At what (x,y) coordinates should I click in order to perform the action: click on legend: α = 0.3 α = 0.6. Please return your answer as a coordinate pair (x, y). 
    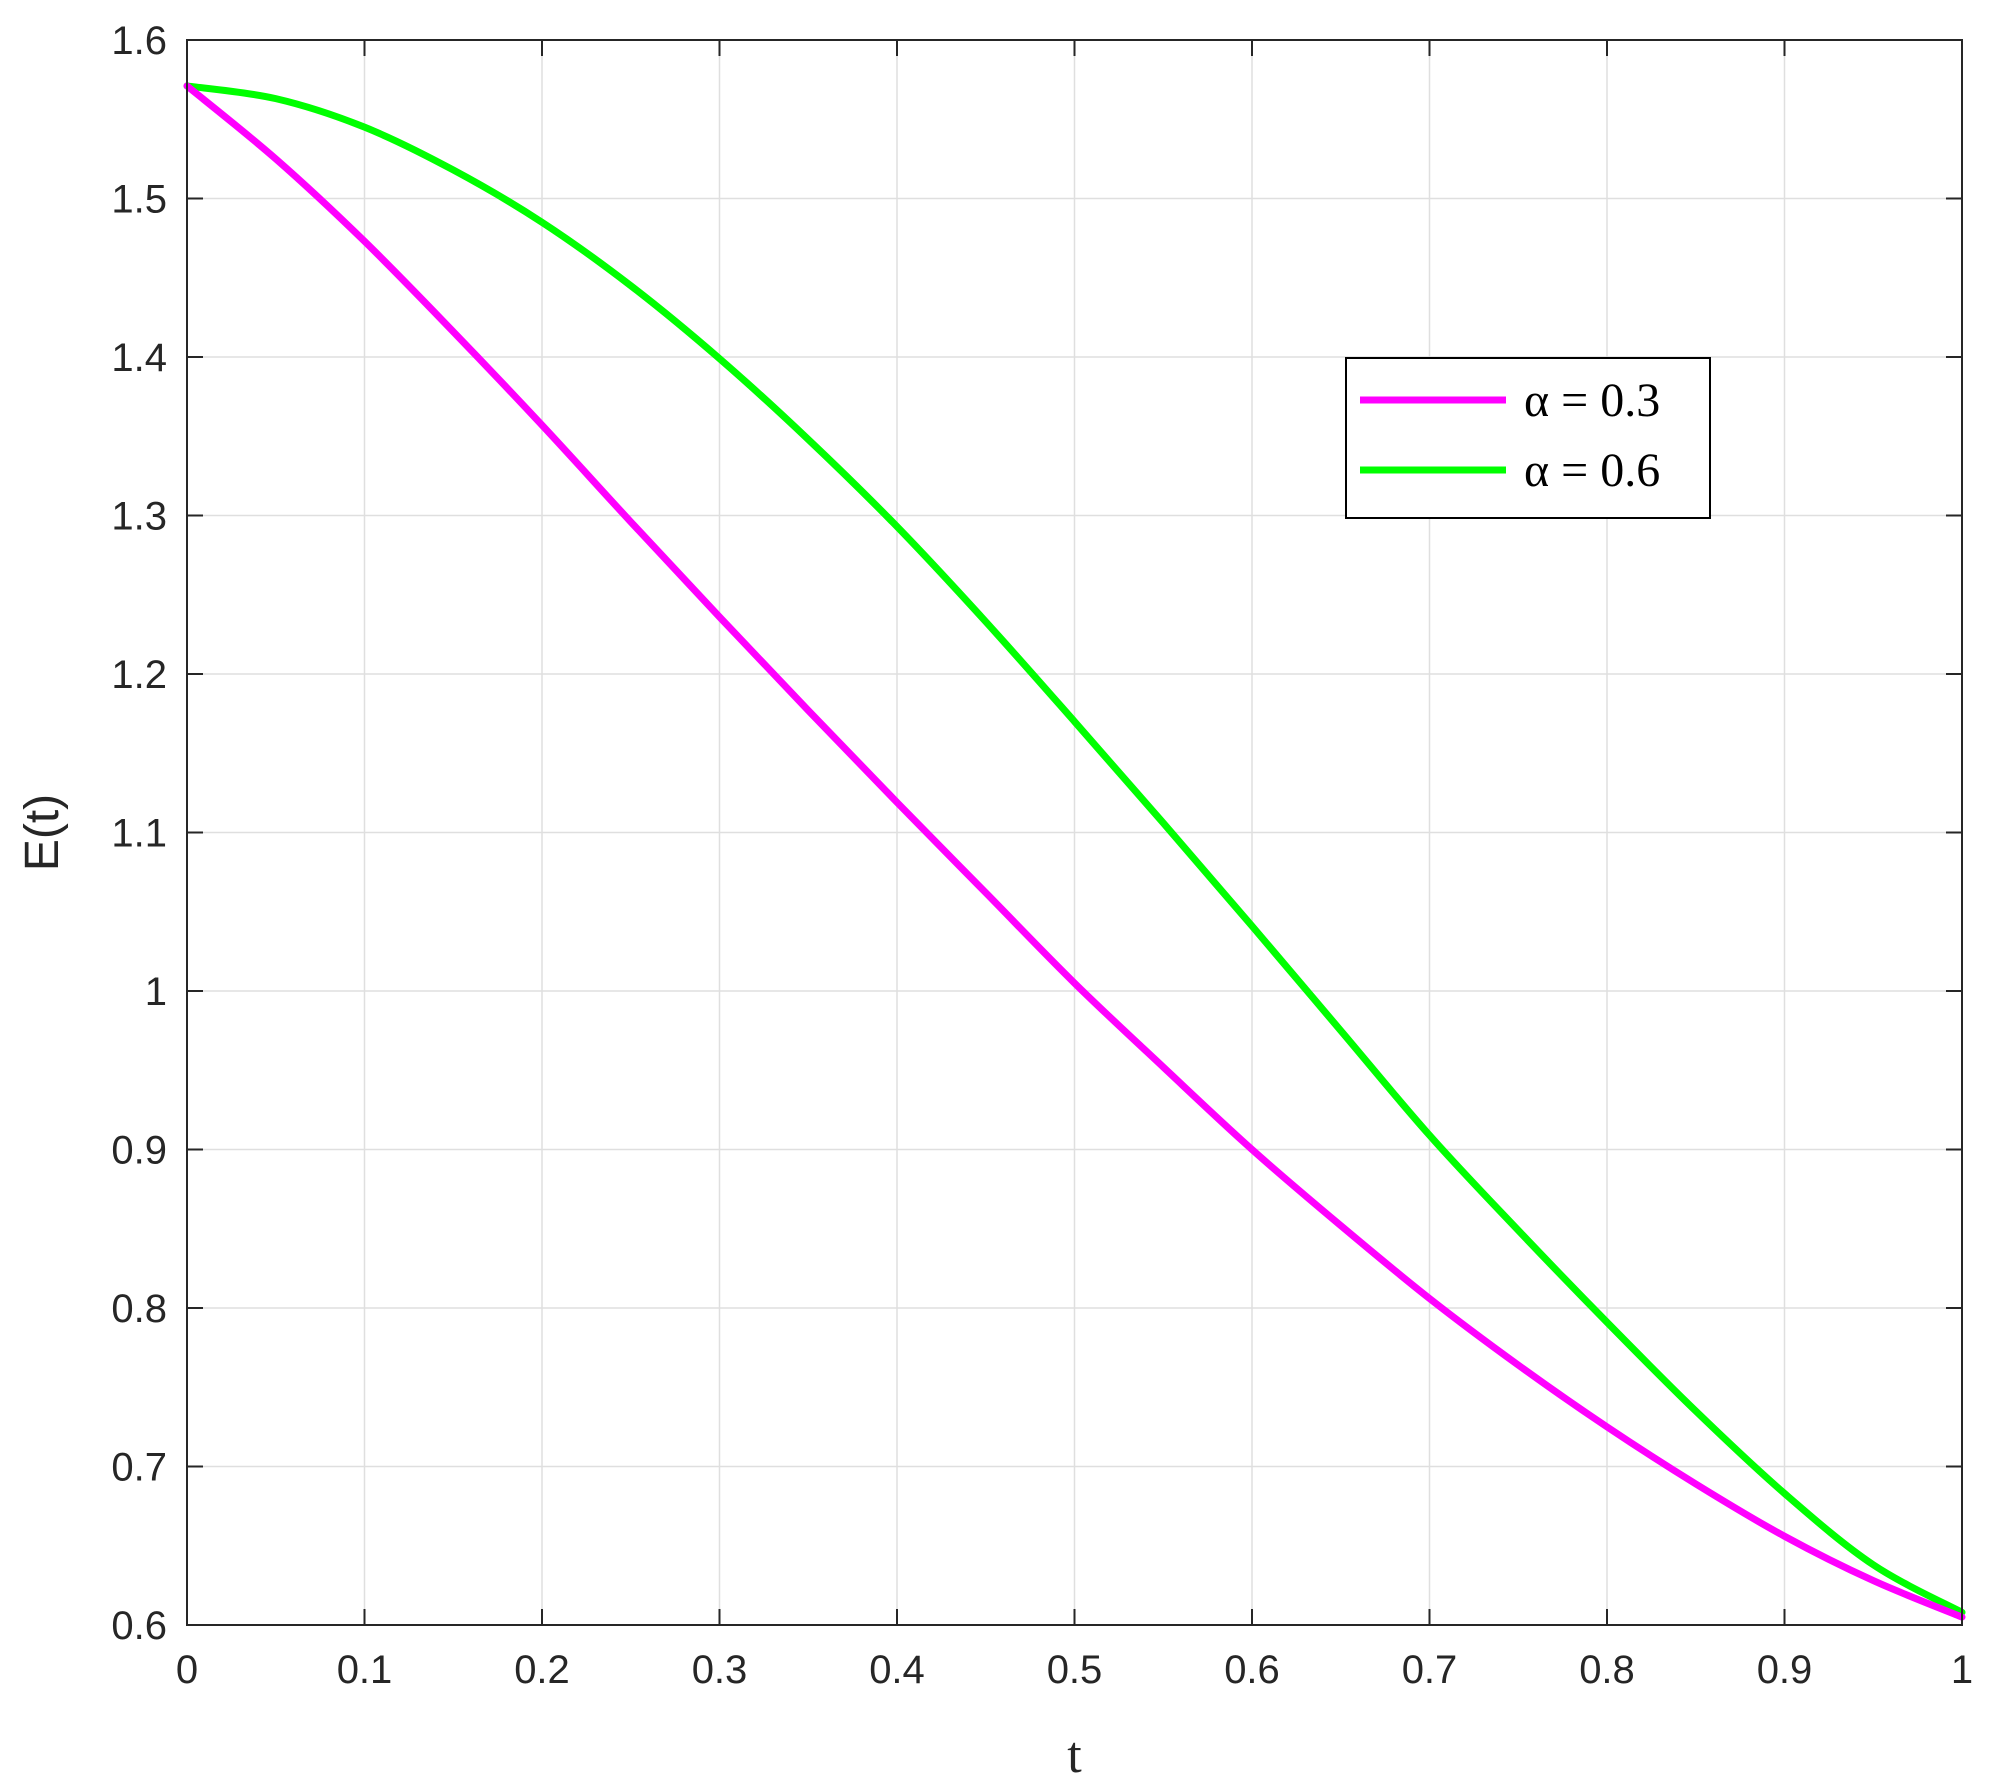
    Looking at the image, I should click on (1528, 438).